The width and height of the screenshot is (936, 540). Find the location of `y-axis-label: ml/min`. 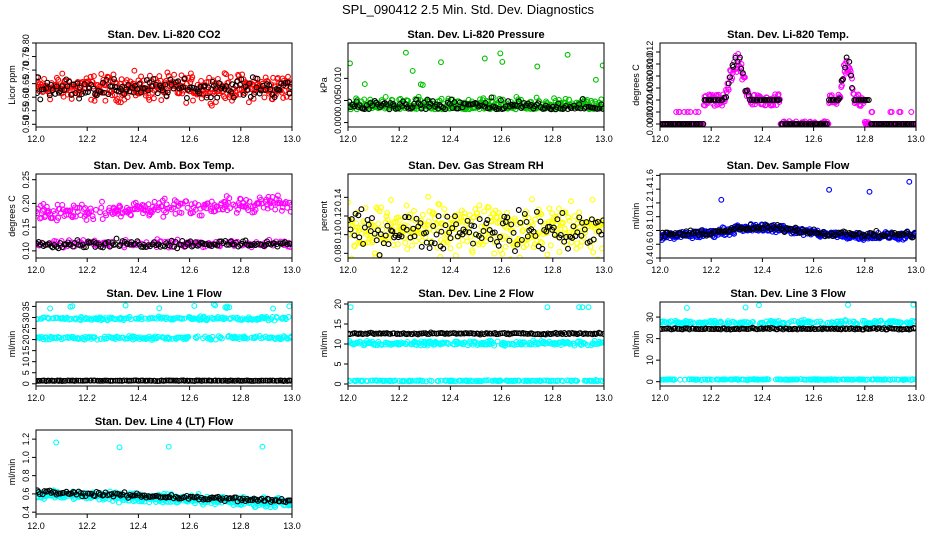

y-axis-label: ml/min is located at coordinates (636, 216).